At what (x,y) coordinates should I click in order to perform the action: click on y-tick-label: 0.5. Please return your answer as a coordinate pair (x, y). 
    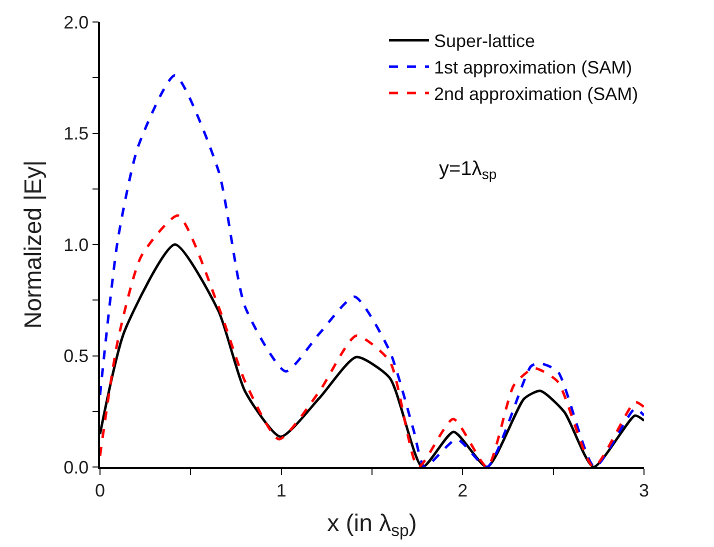
    Looking at the image, I should click on (76, 356).